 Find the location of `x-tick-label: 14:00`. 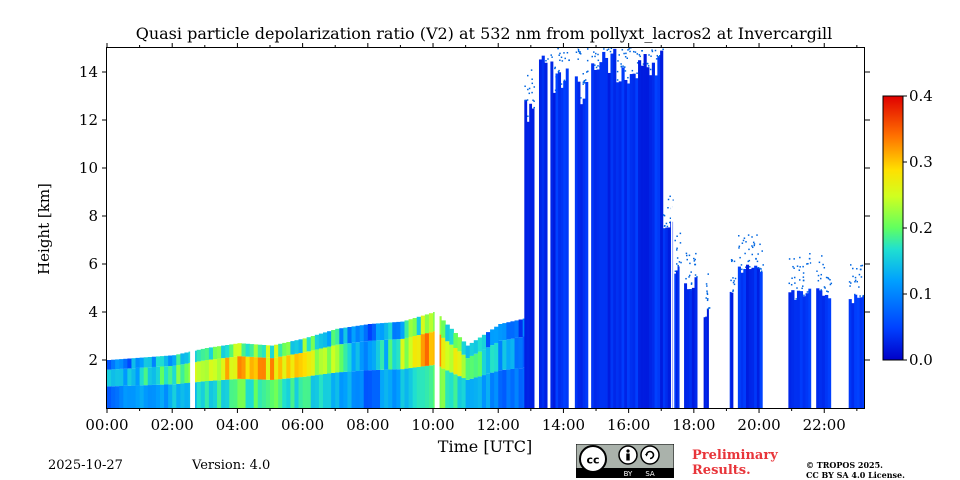

x-tick-label: 14:00 is located at coordinates (563, 425).